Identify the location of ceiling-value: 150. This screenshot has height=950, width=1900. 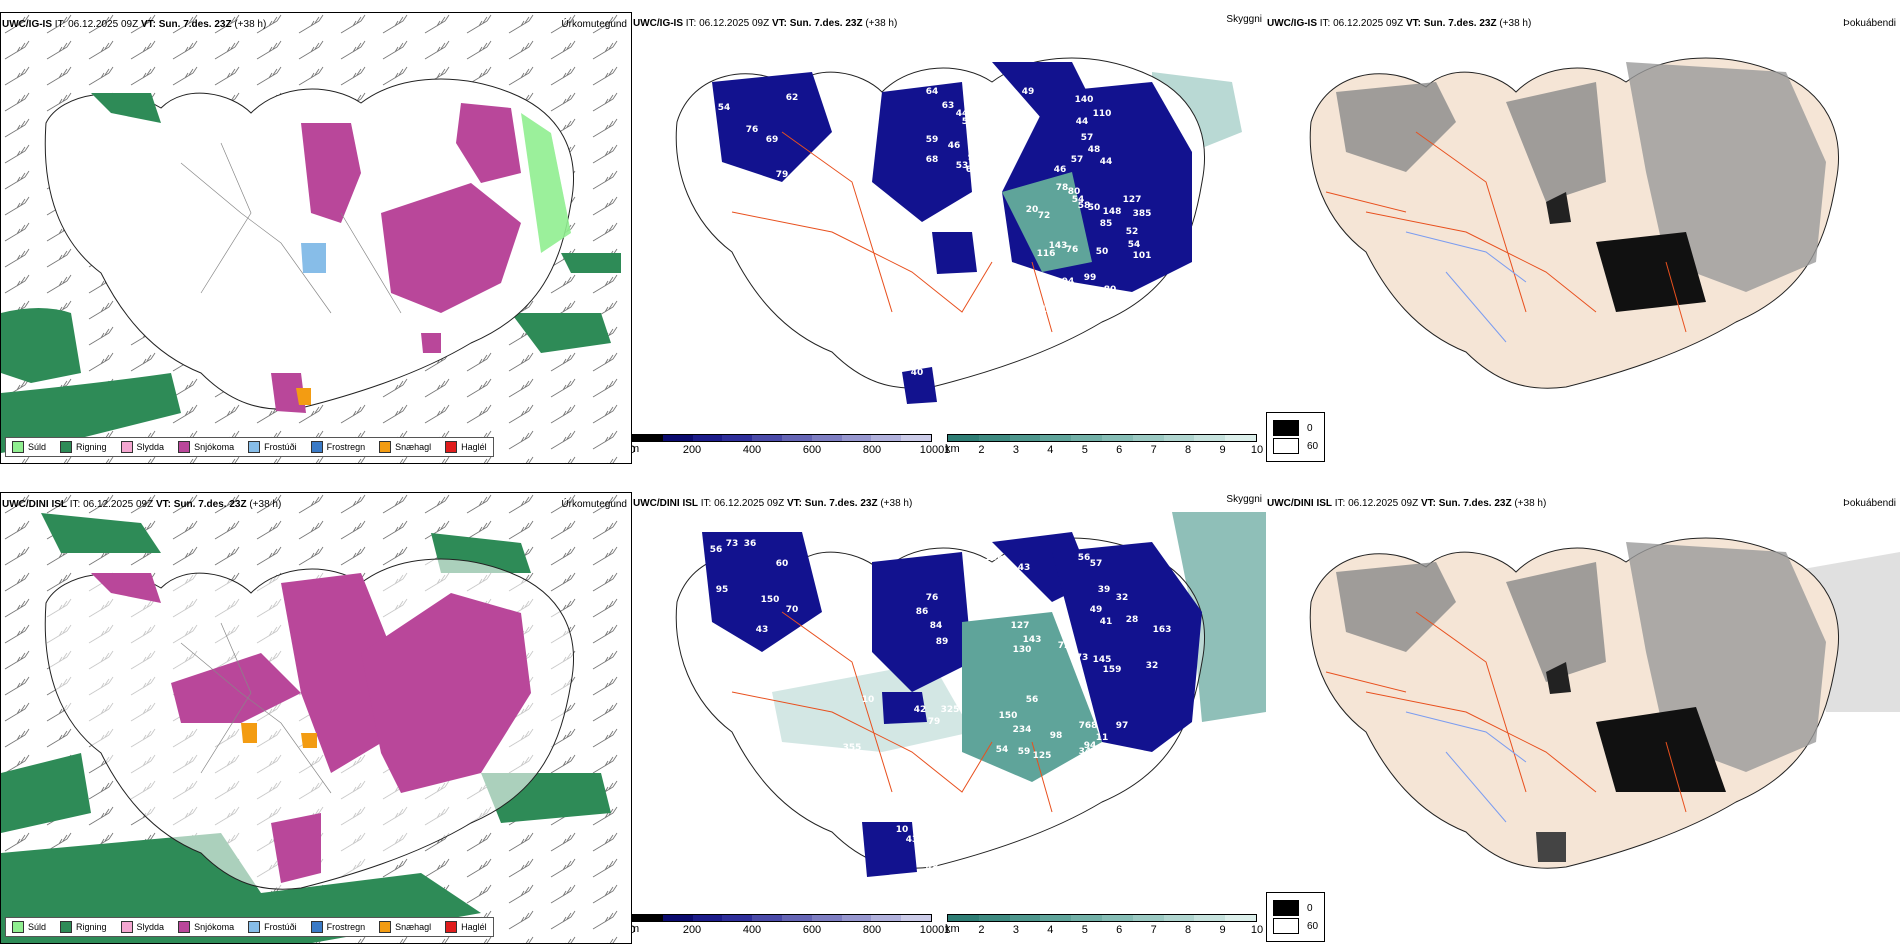
(770, 600).